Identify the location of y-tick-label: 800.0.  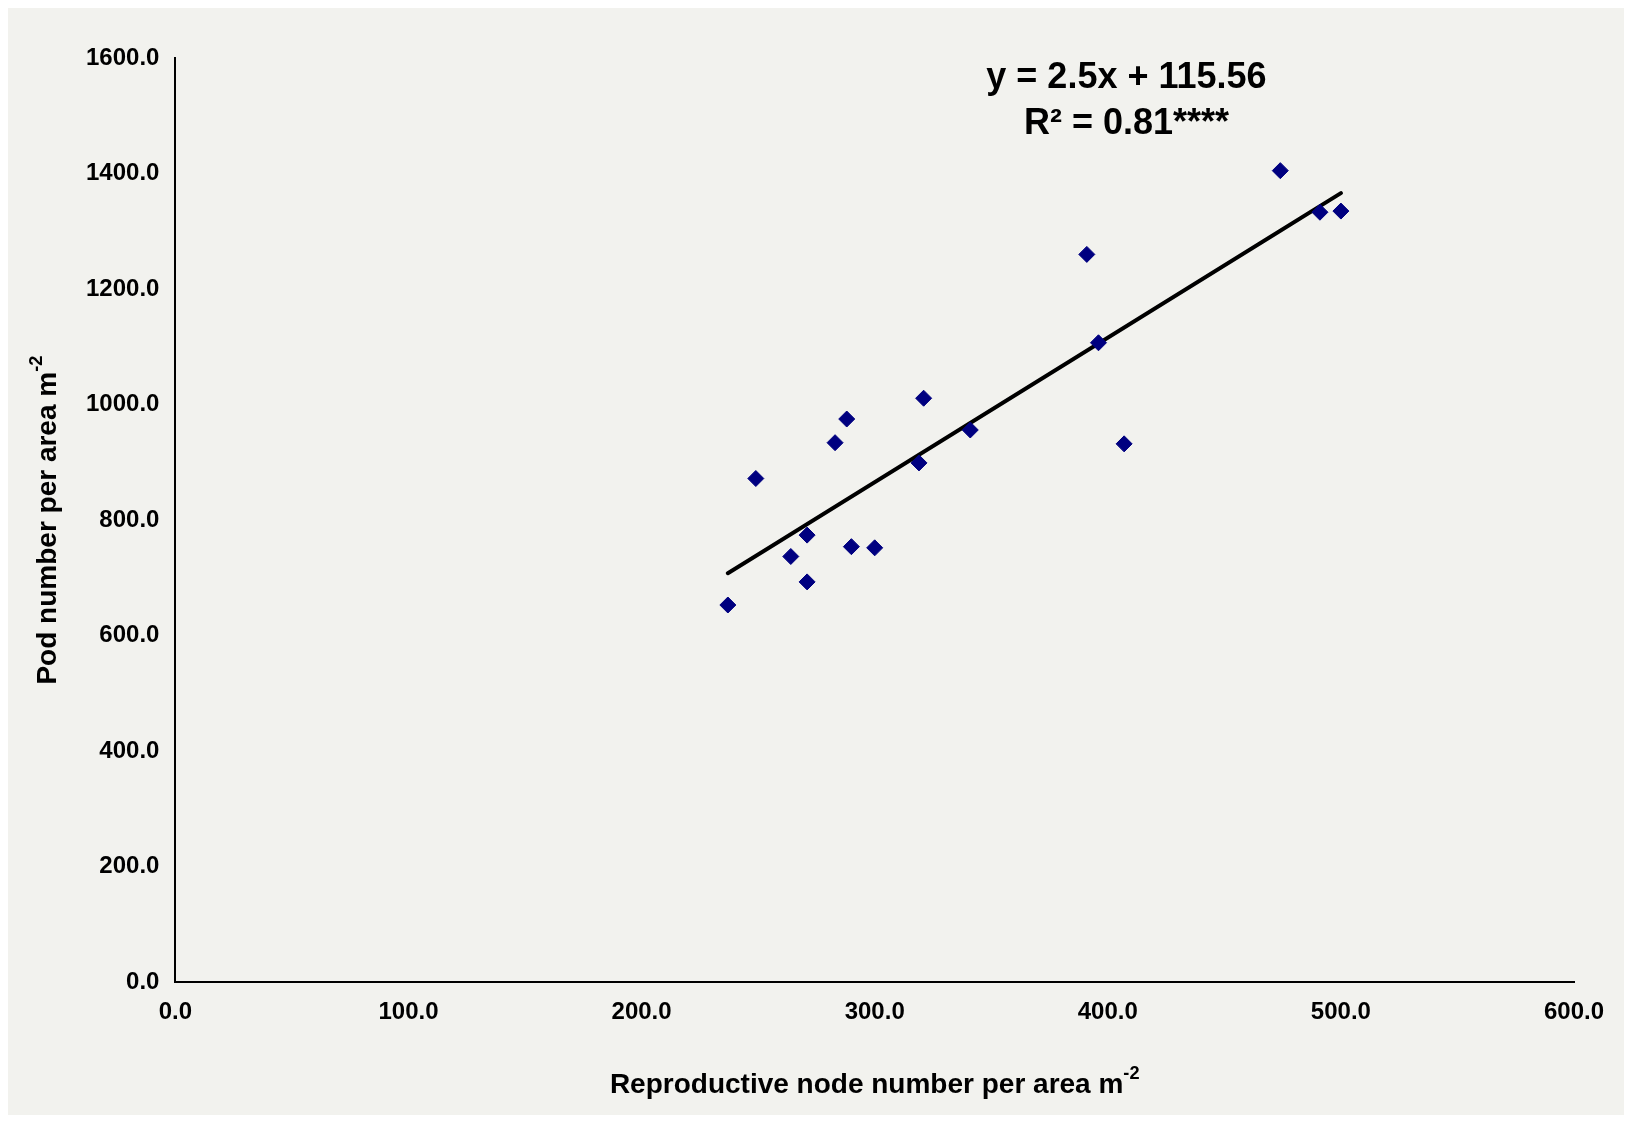
(129, 518).